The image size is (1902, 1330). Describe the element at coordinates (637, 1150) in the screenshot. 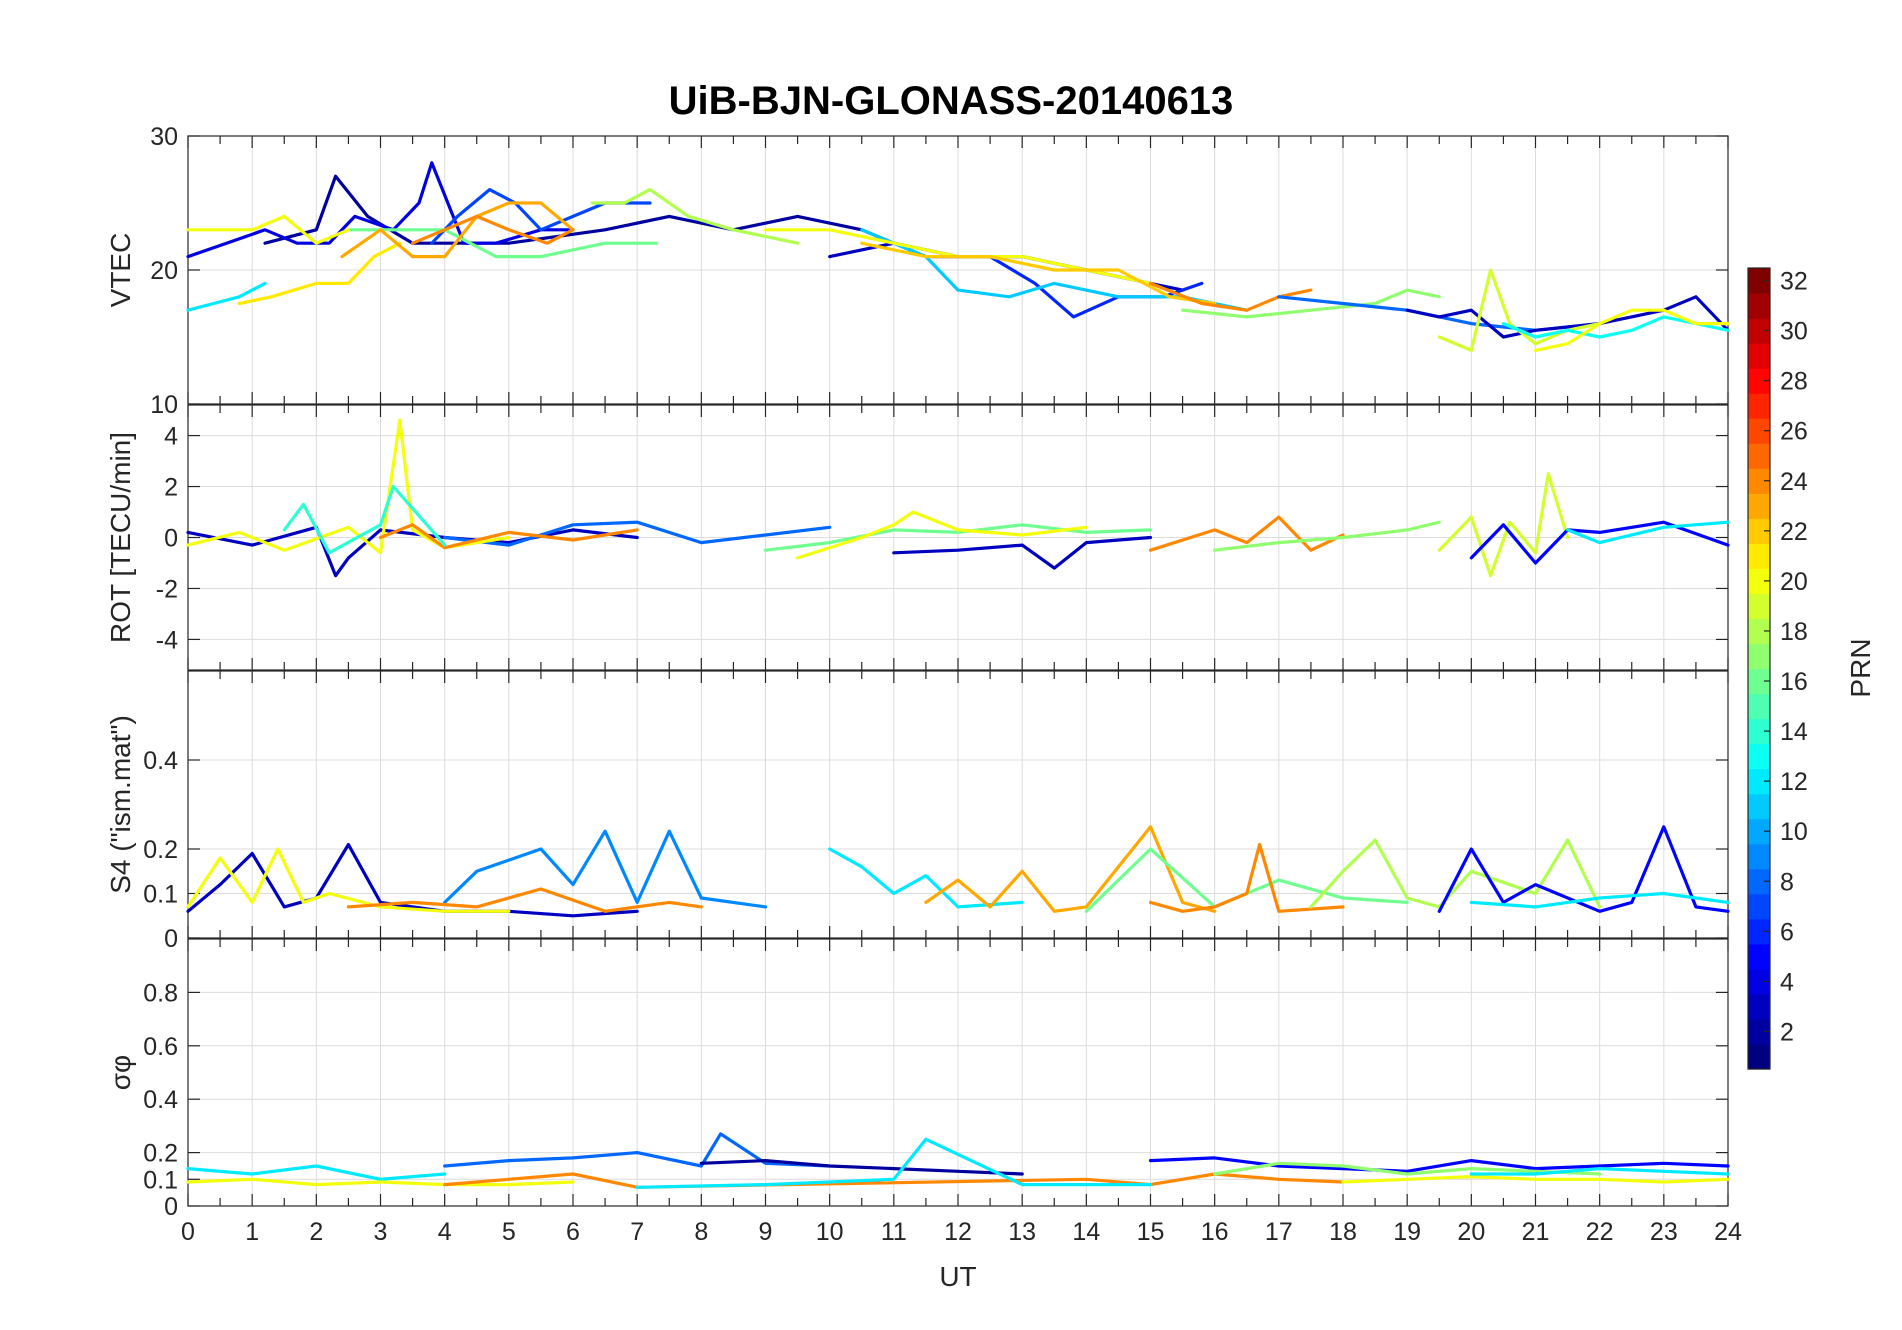

I see `prn-8-trace` at that location.